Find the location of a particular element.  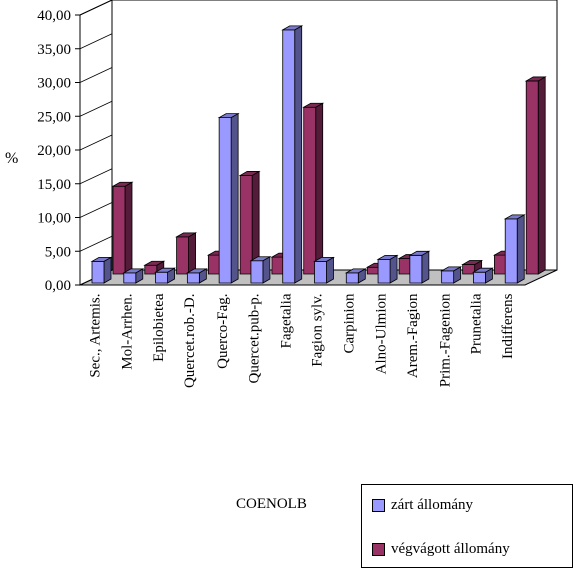

y-tick-label: 15,00 is located at coordinates (54, 185).